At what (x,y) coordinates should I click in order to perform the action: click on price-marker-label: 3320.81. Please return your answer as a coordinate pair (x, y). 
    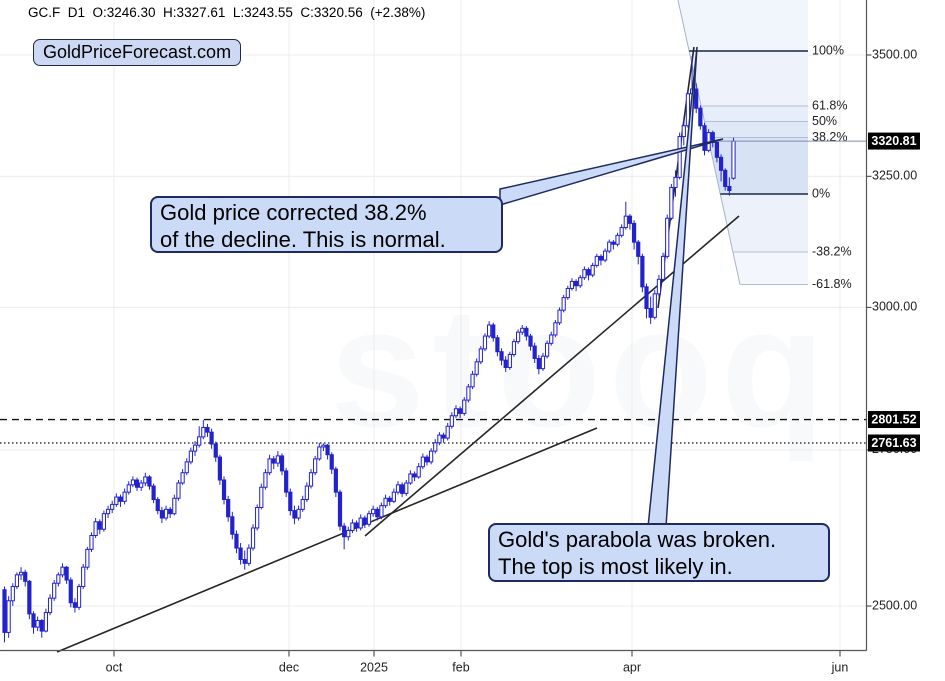
    Looking at the image, I should click on (893, 141).